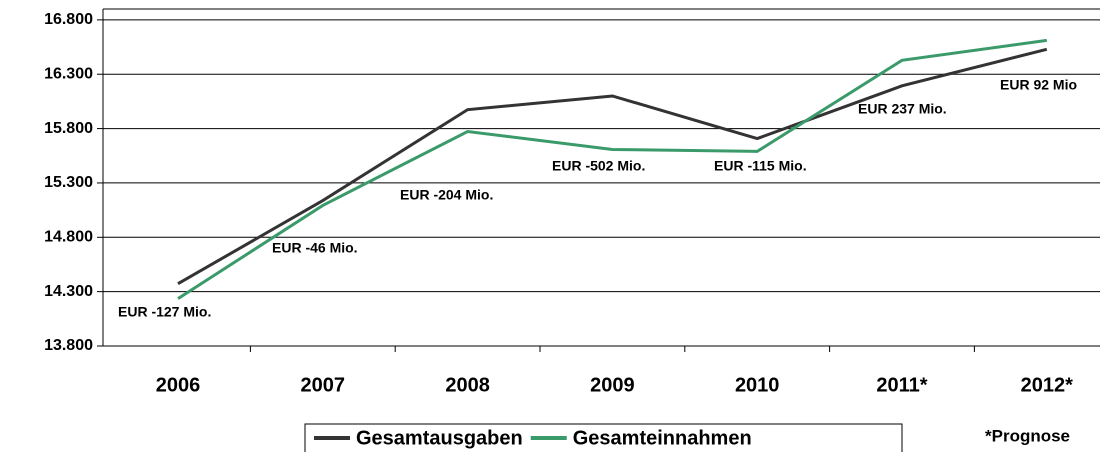 This screenshot has height=452, width=1102. Describe the element at coordinates (662, 438) in the screenshot. I see `legend-label: Gesamteinnahmen` at that location.